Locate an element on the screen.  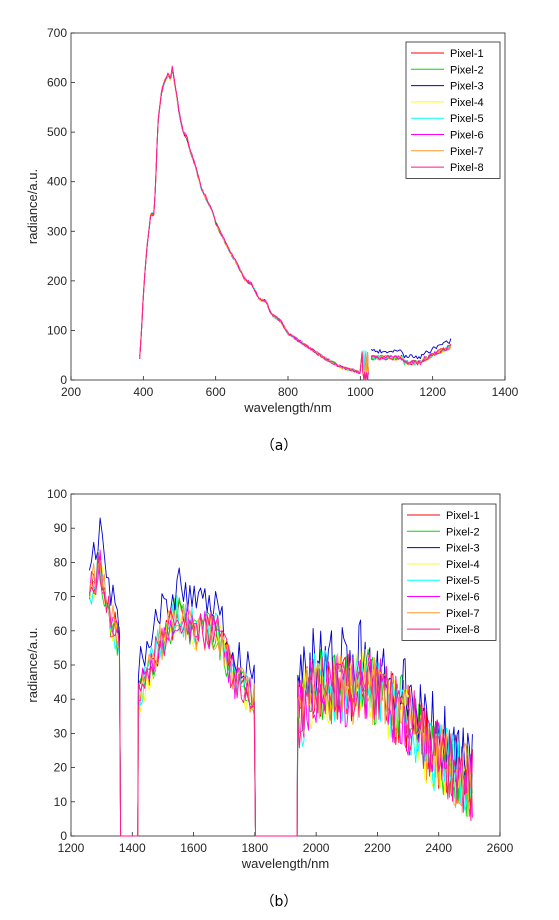
a-ytick-label: 700 is located at coordinates (57, 33).